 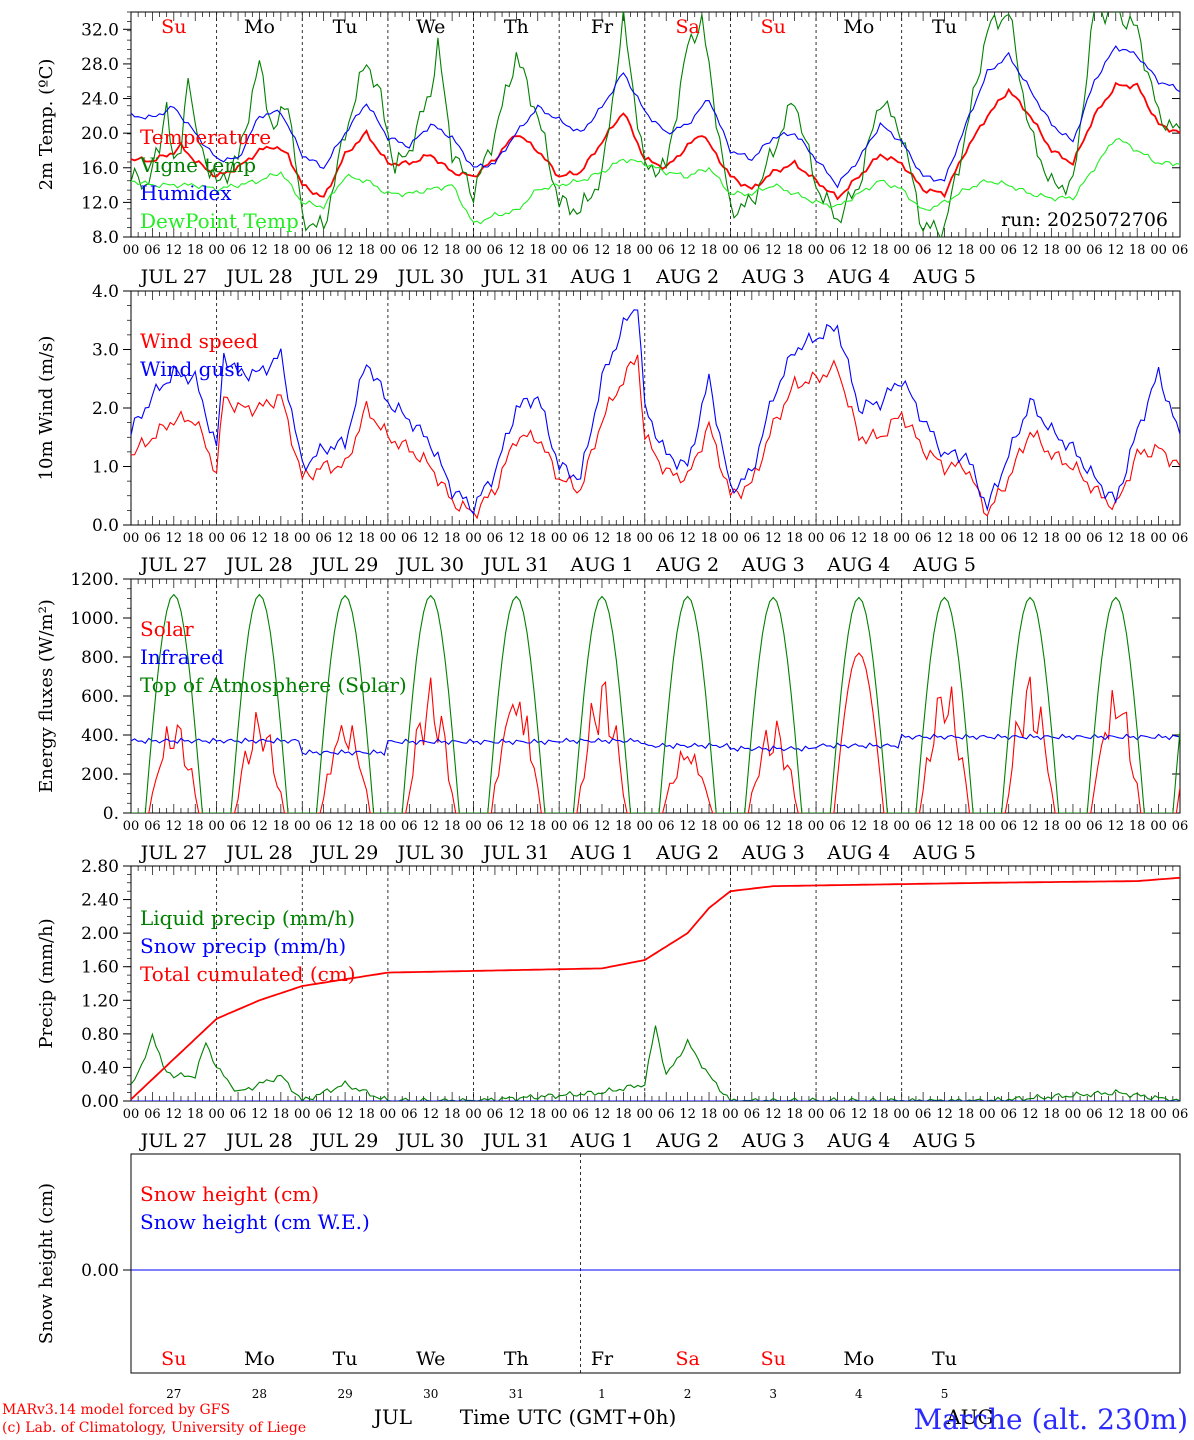 What do you see at coordinates (229, 1194) in the screenshot?
I see `legend-snow-height-cm-: Snow height (cm)` at bounding box center [229, 1194].